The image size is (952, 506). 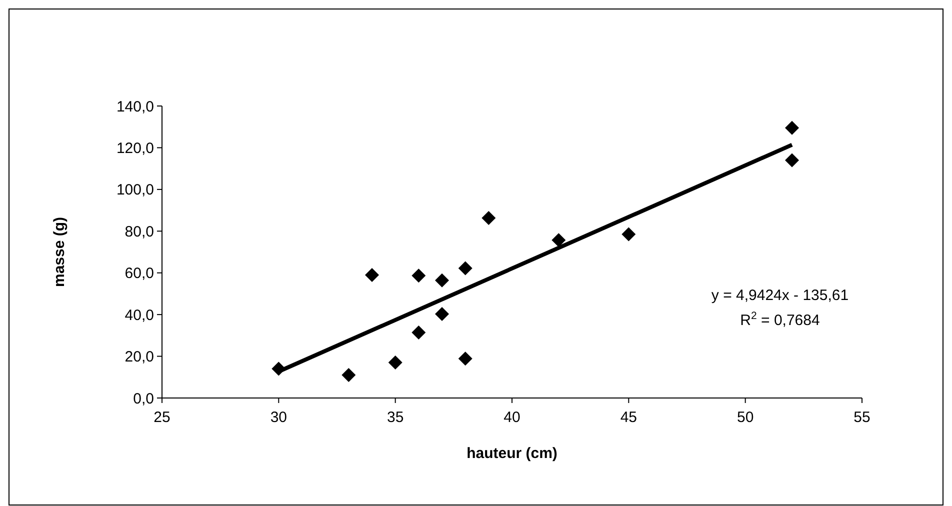 What do you see at coordinates (135, 148) in the screenshot?
I see `y-tick-label: 120,0` at bounding box center [135, 148].